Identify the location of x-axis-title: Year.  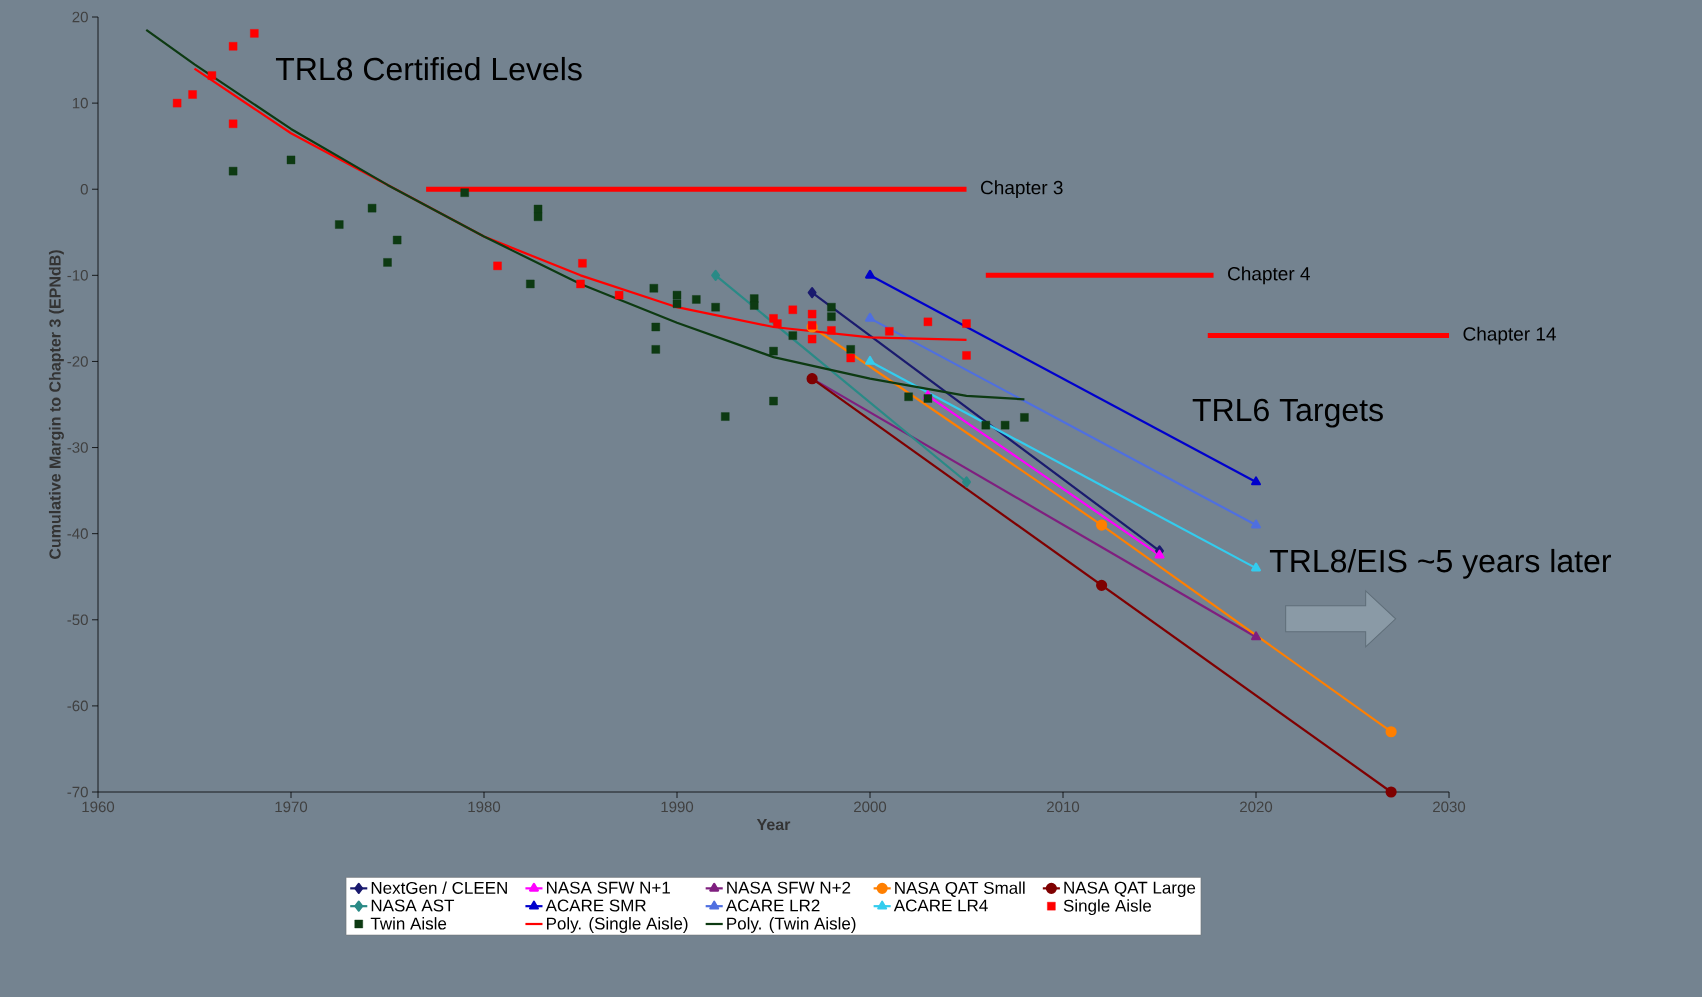
(773, 825).